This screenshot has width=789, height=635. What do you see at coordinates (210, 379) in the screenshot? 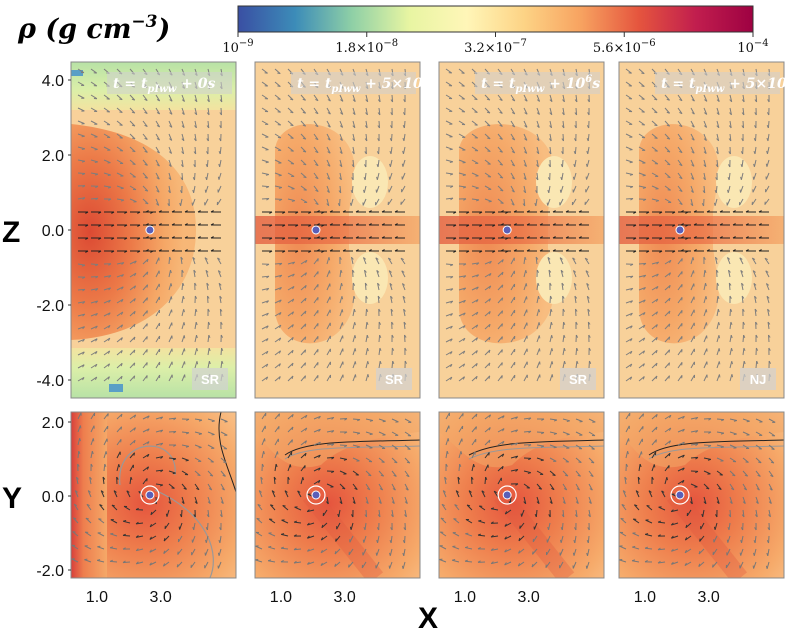
I see `model-tag-box` at bounding box center [210, 379].